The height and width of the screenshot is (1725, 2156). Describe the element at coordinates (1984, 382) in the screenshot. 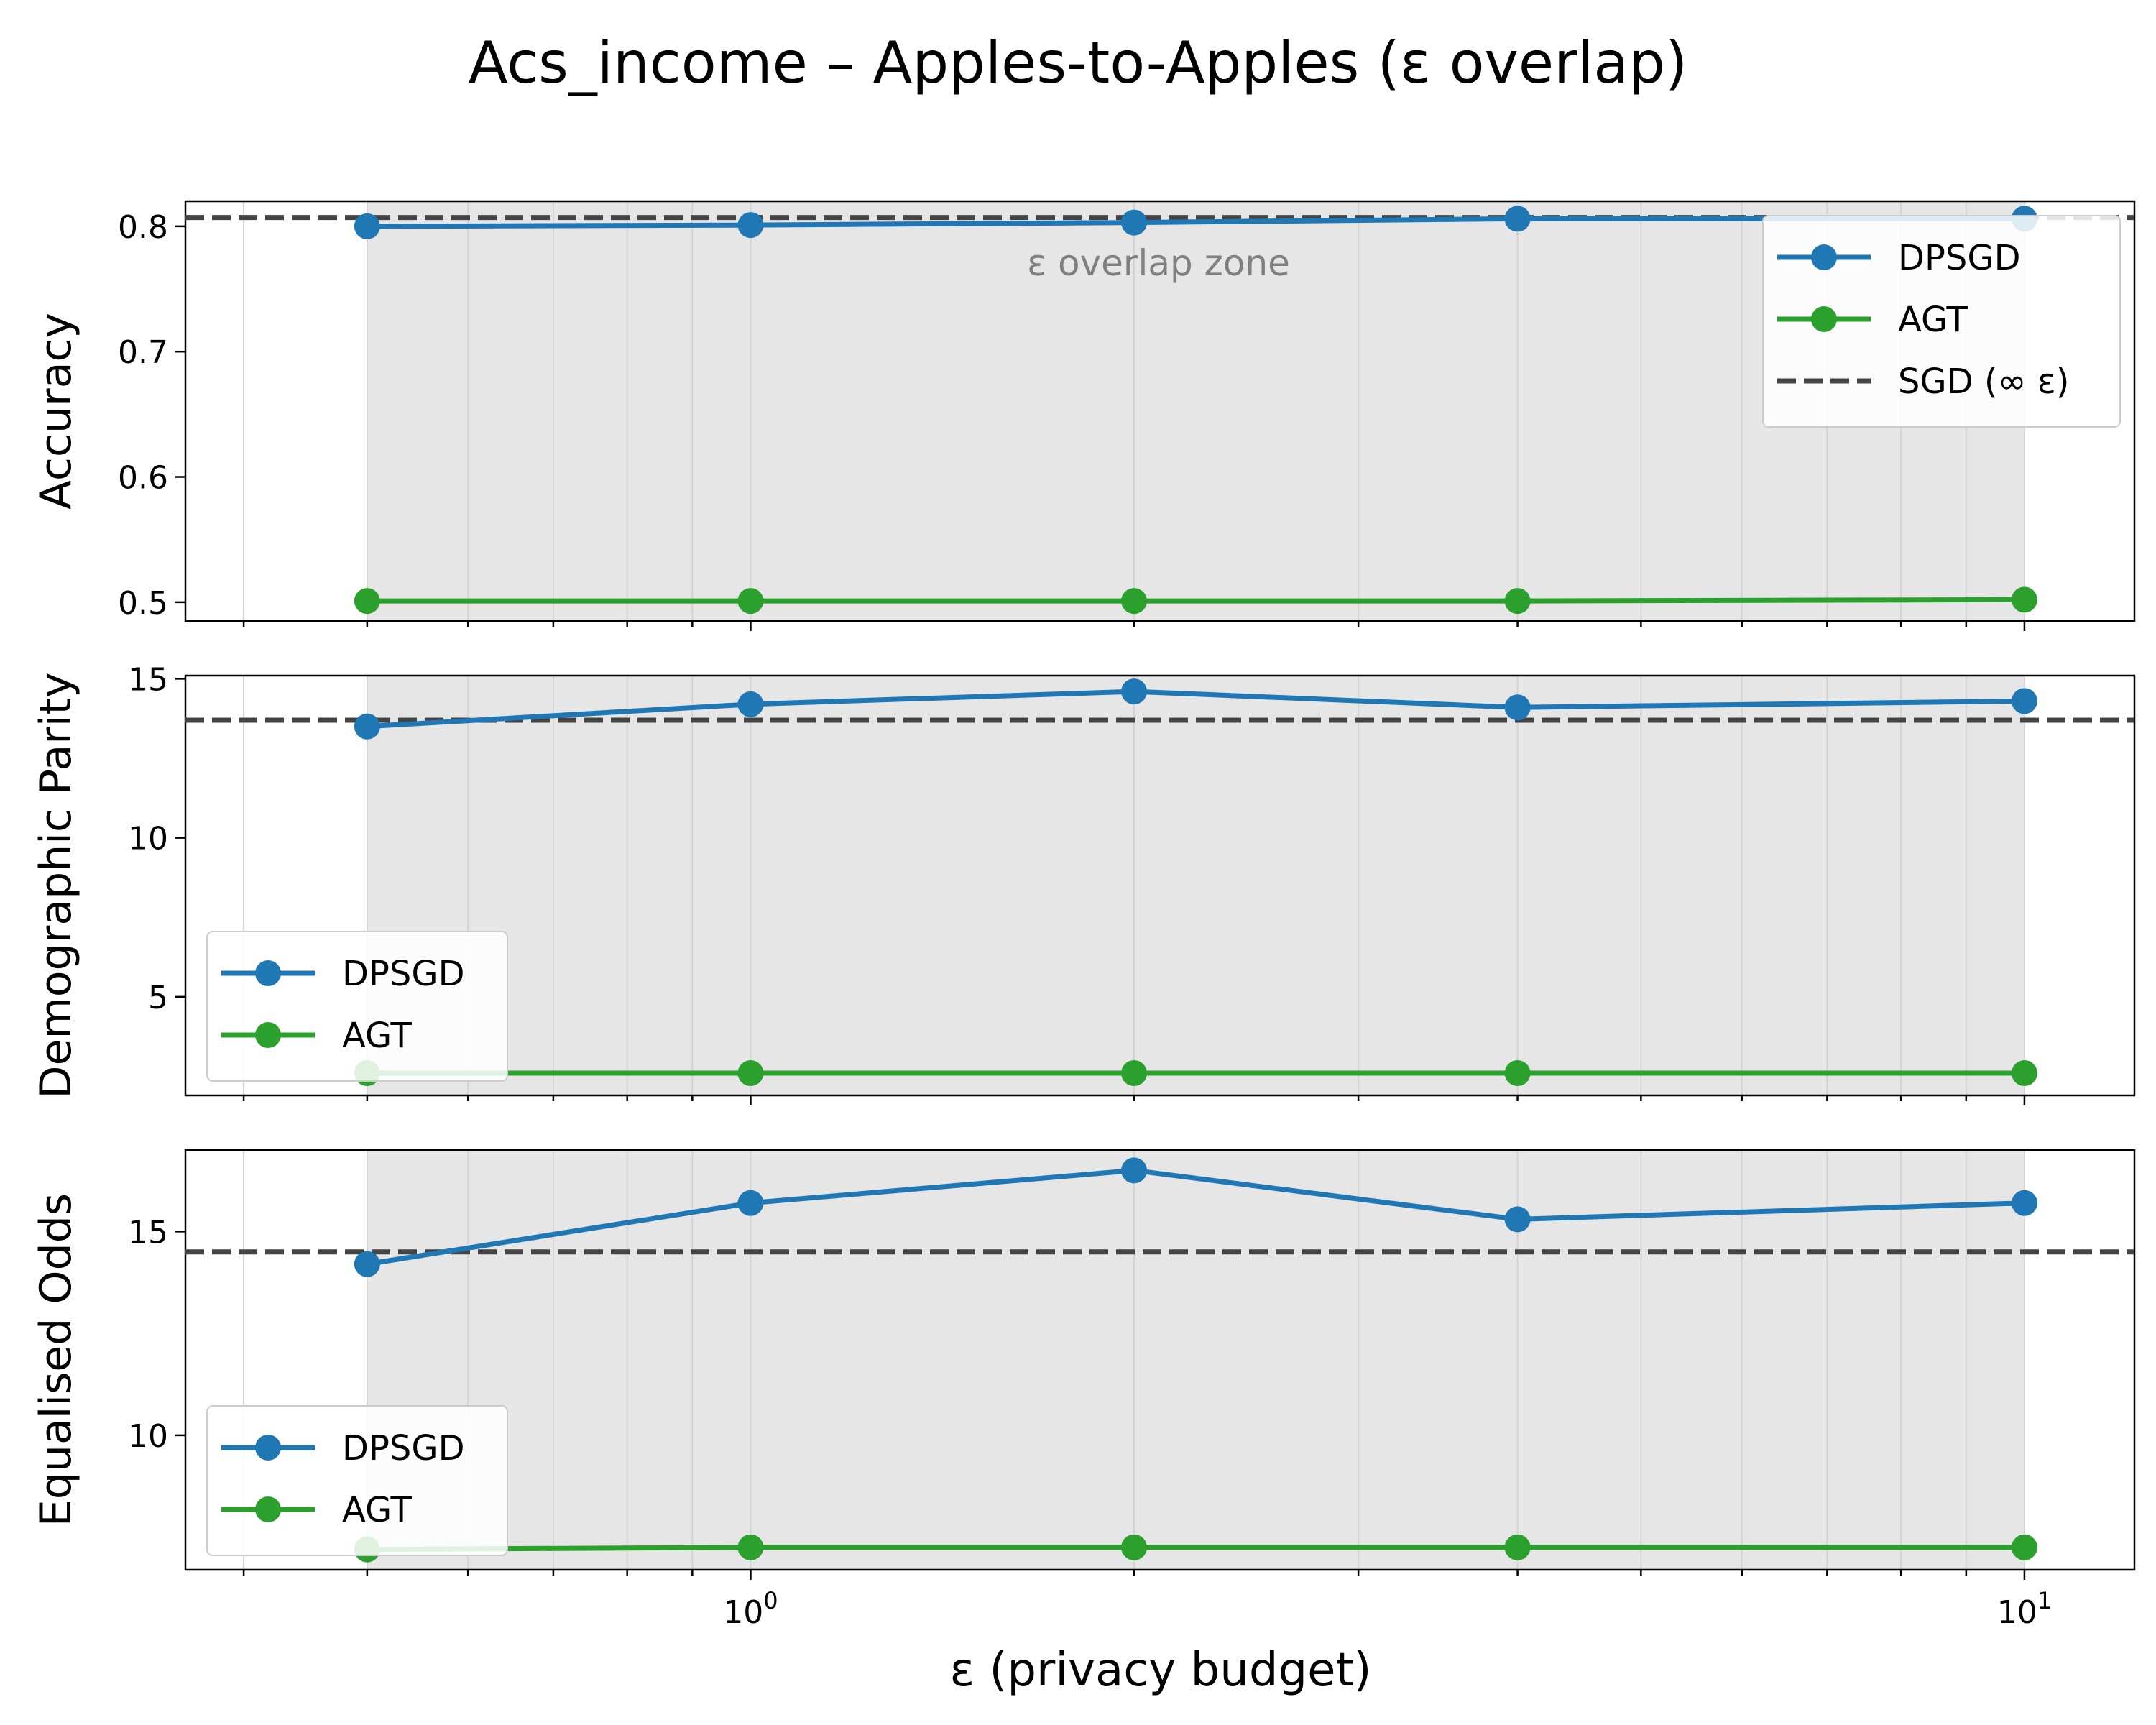

I see `legend-label: SGD (∞ ε)` at that location.